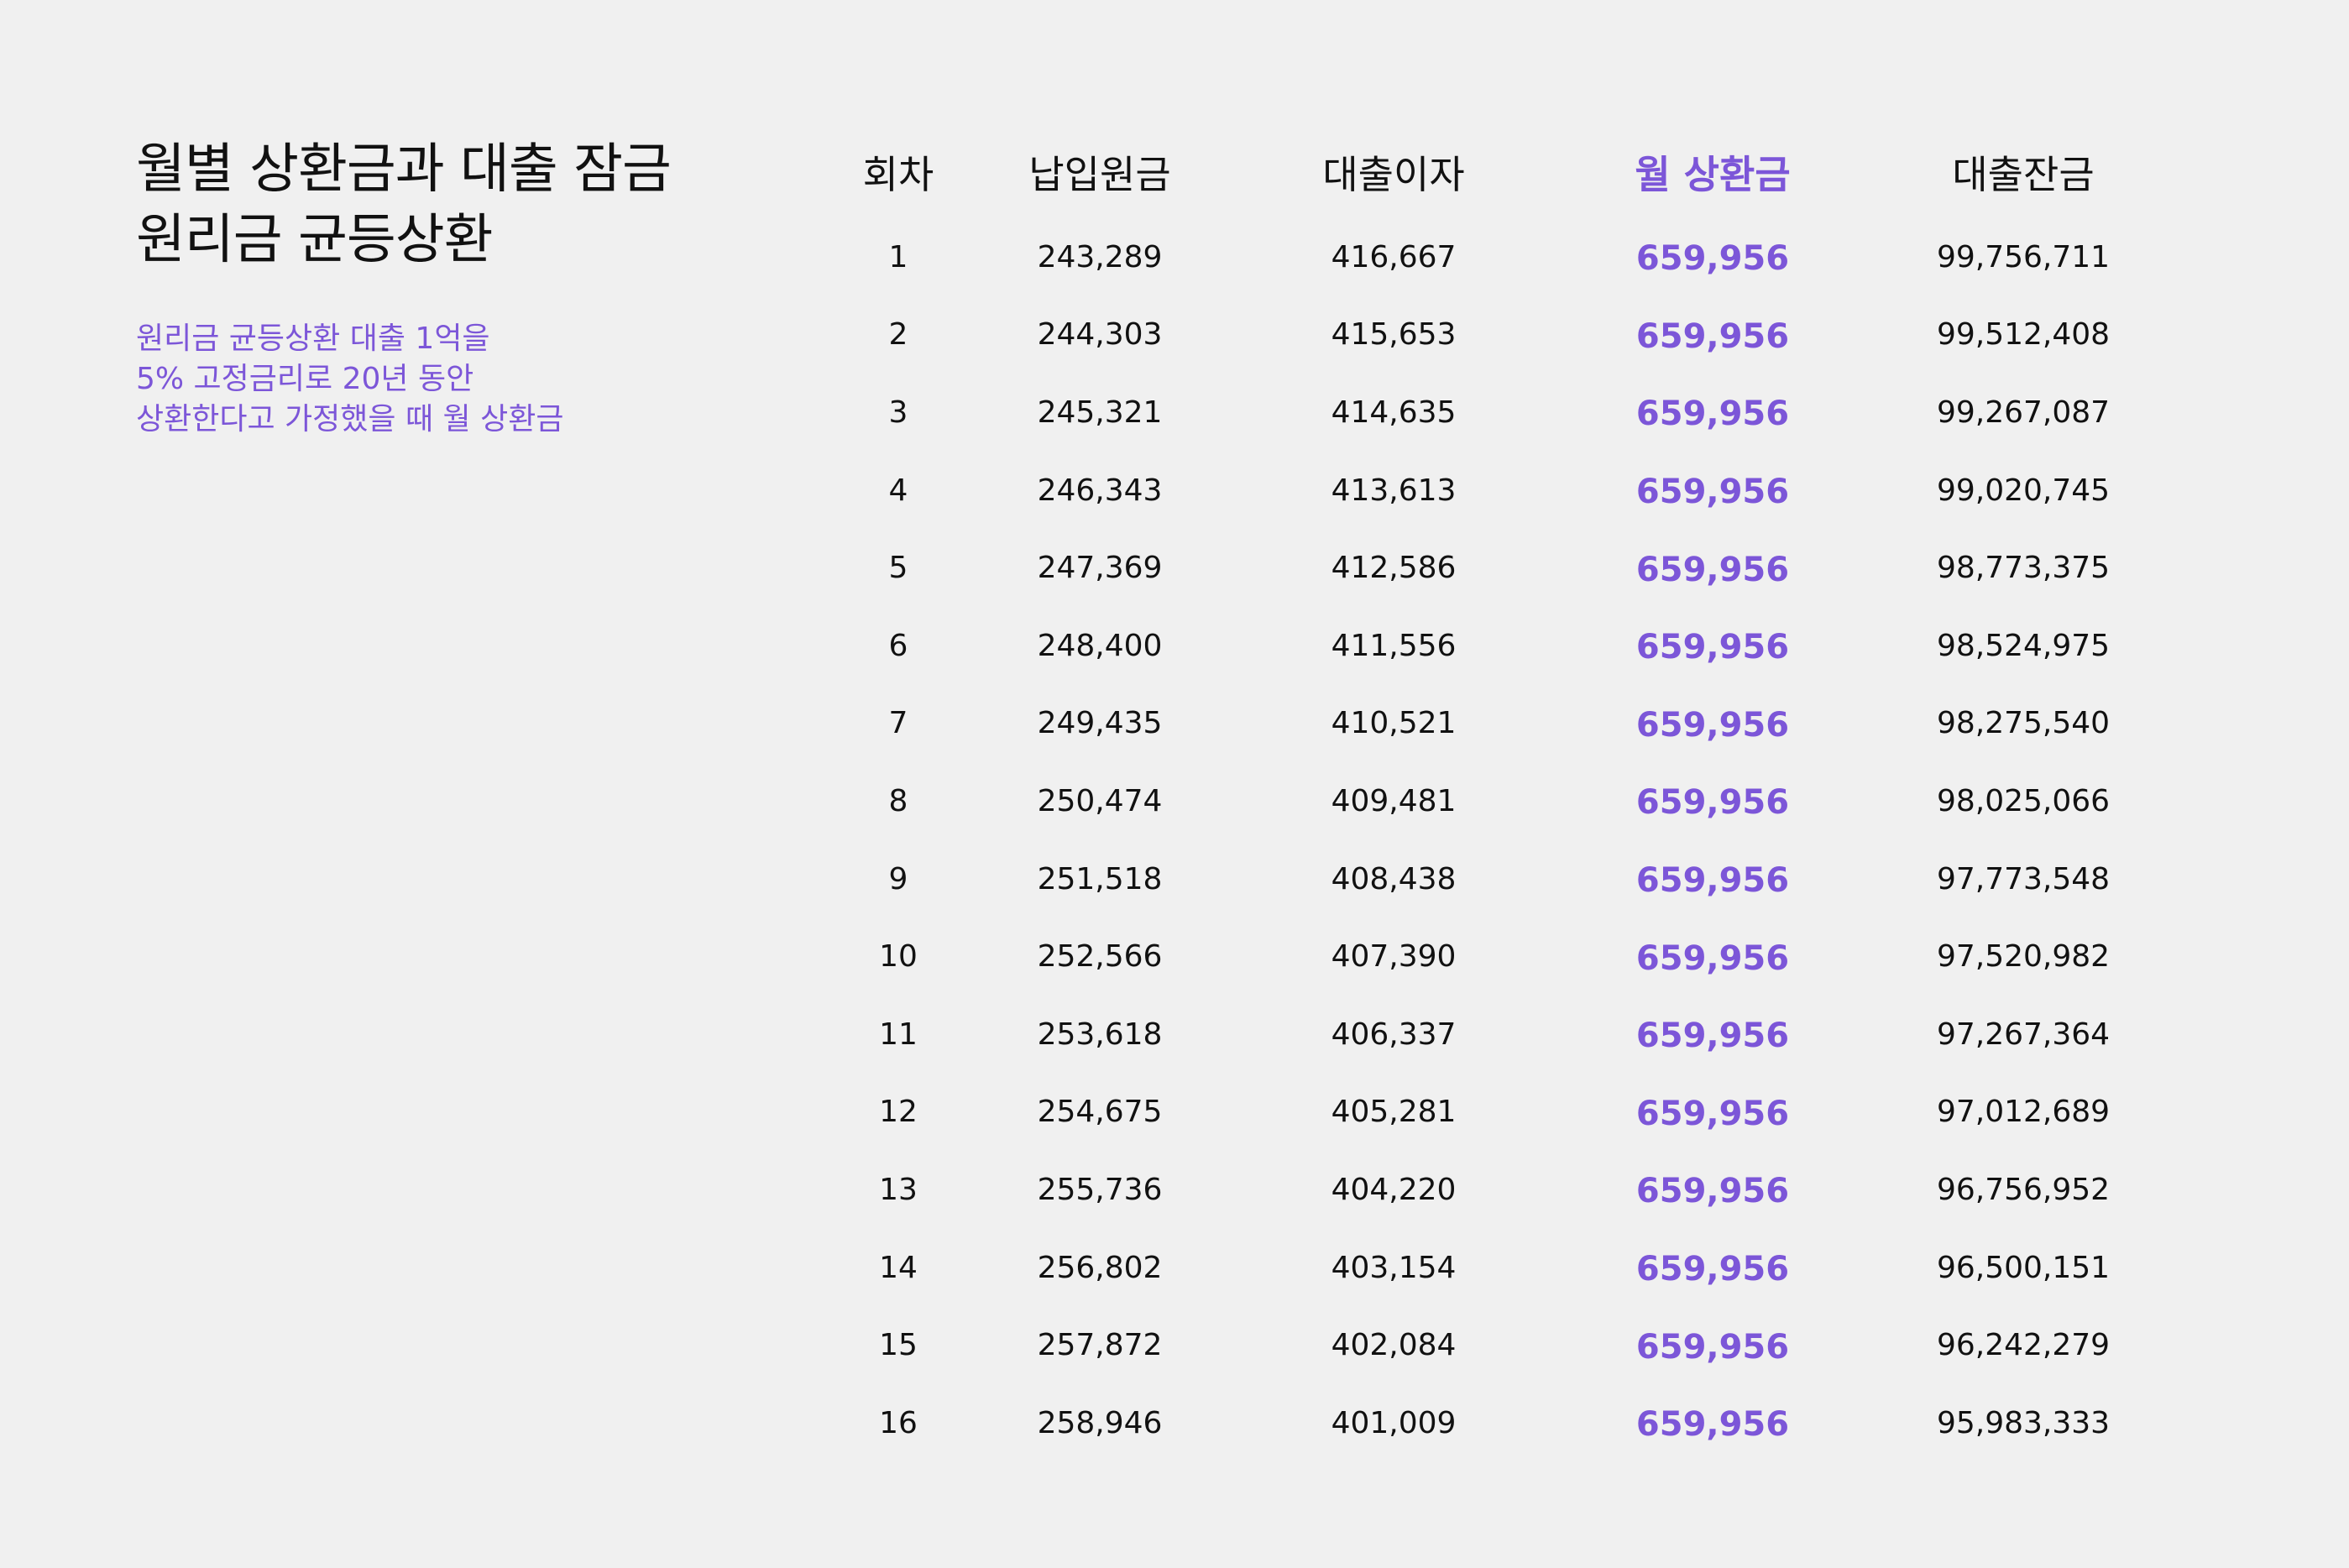 Image resolution: width=2349 pixels, height=1568 pixels. What do you see at coordinates (1100, 1345) in the screenshot?
I see `cell-principal-paid: 257,872` at bounding box center [1100, 1345].